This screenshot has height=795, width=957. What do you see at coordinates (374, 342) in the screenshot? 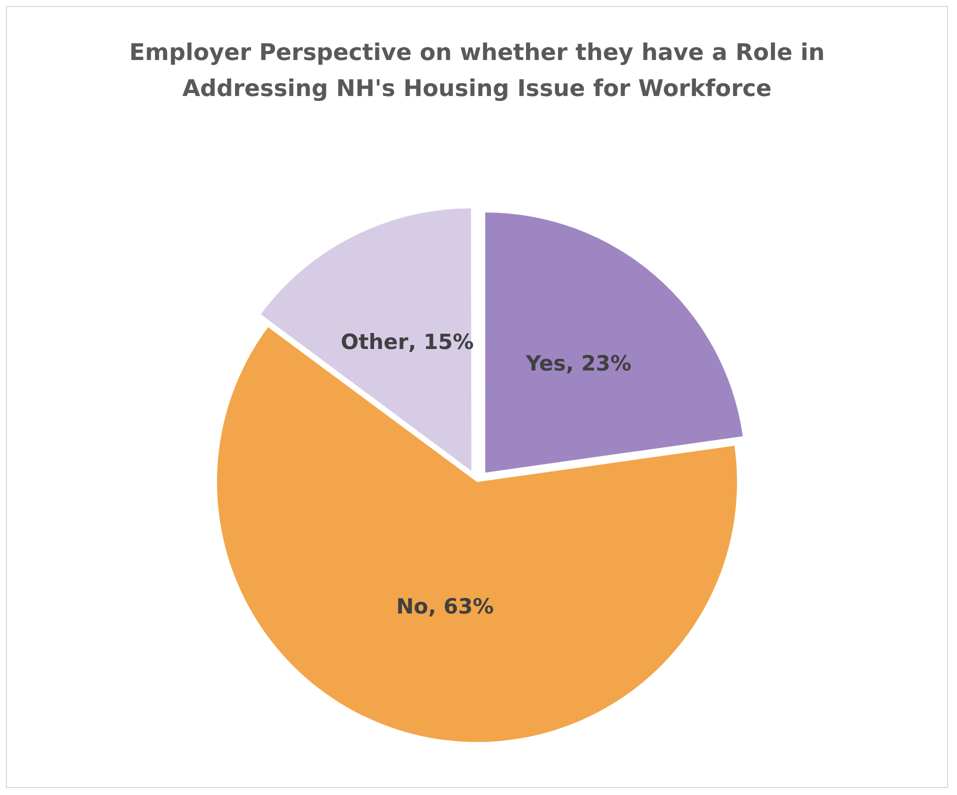
I see `slice-label: Other` at bounding box center [374, 342].